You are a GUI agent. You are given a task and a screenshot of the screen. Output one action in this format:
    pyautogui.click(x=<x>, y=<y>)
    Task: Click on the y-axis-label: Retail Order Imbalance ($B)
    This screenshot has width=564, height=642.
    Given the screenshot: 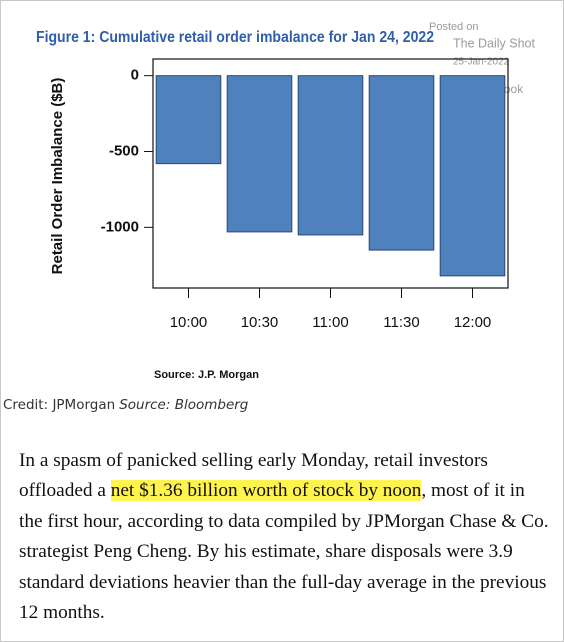 What is the action you would take?
    pyautogui.click(x=57, y=176)
    